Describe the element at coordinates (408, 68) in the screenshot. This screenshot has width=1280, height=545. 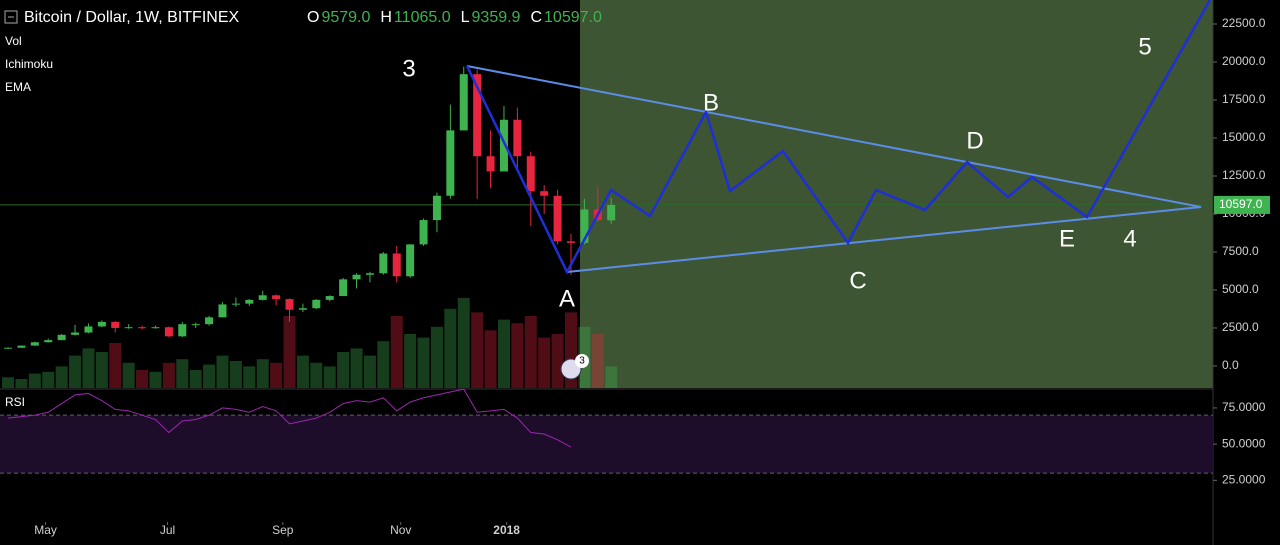
I see `wave-label: 3` at that location.